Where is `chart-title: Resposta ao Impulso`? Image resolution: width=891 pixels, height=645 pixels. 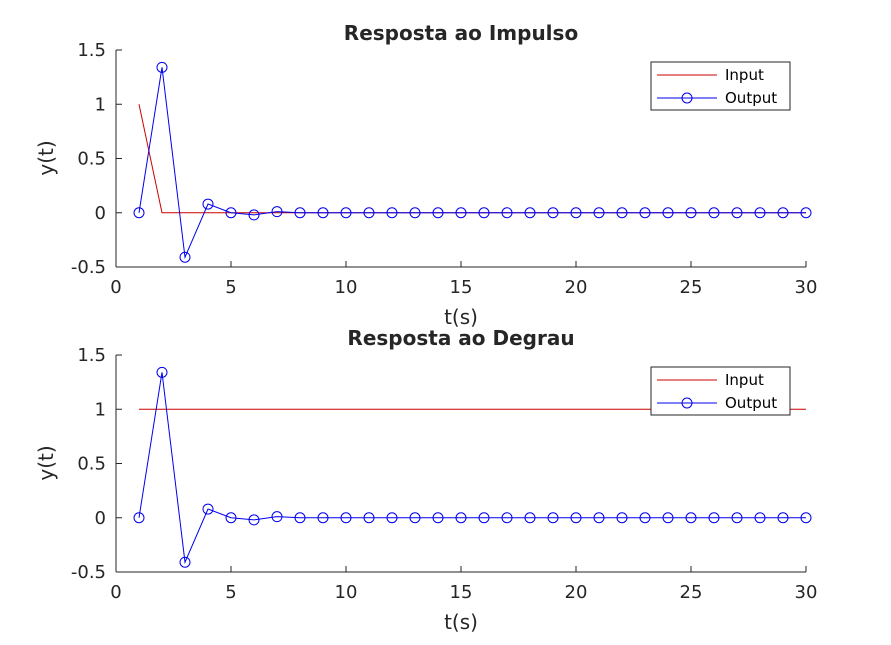
chart-title: Resposta ao Impulso is located at coordinates (461, 33).